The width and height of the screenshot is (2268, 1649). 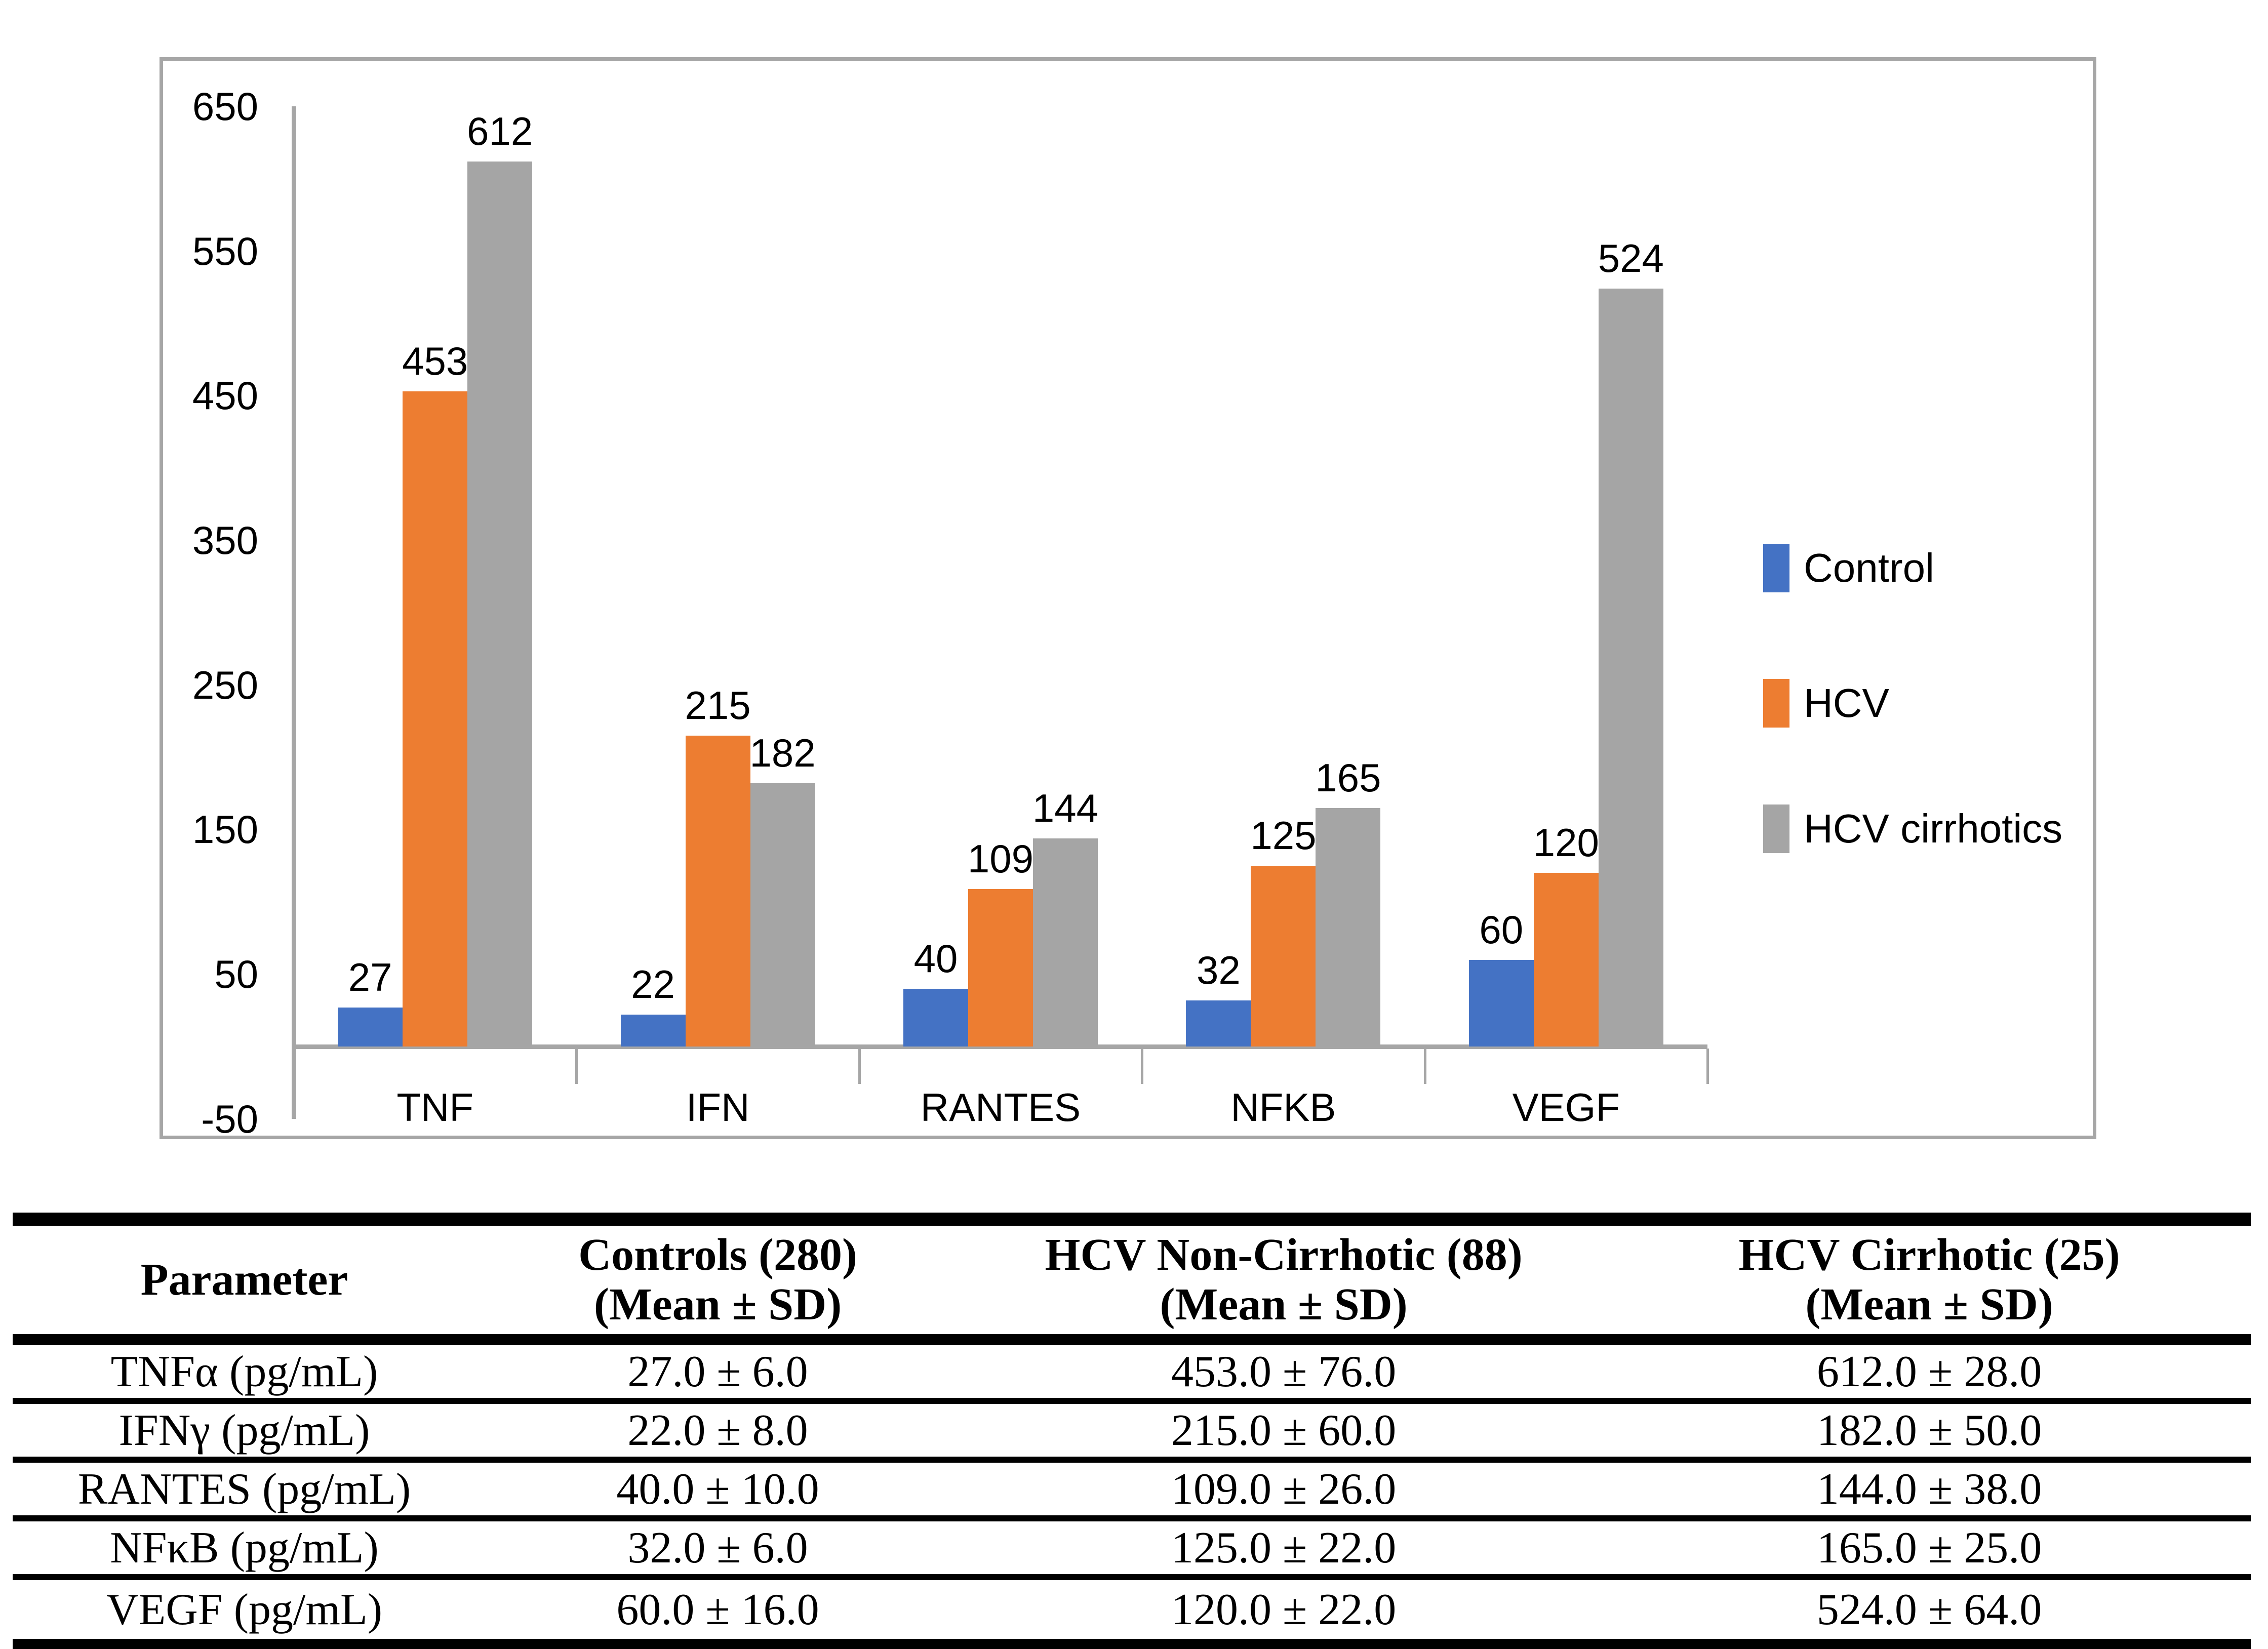 I want to click on bar-control-rantes, so click(x=935, y=1017).